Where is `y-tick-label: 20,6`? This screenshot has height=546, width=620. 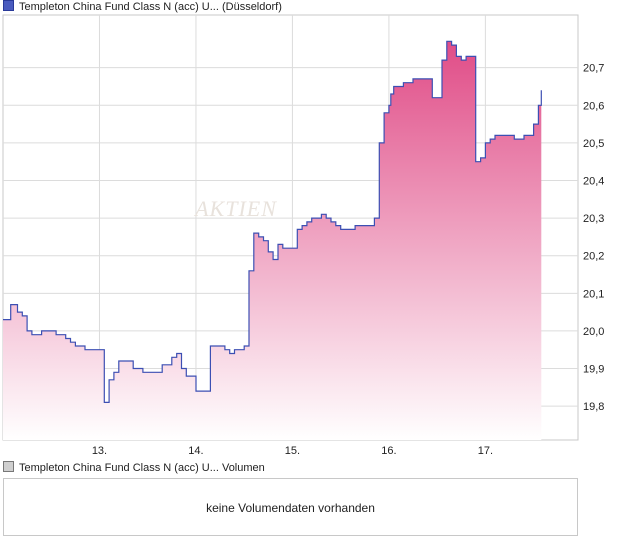 y-tick-label: 20,6 is located at coordinates (593, 106).